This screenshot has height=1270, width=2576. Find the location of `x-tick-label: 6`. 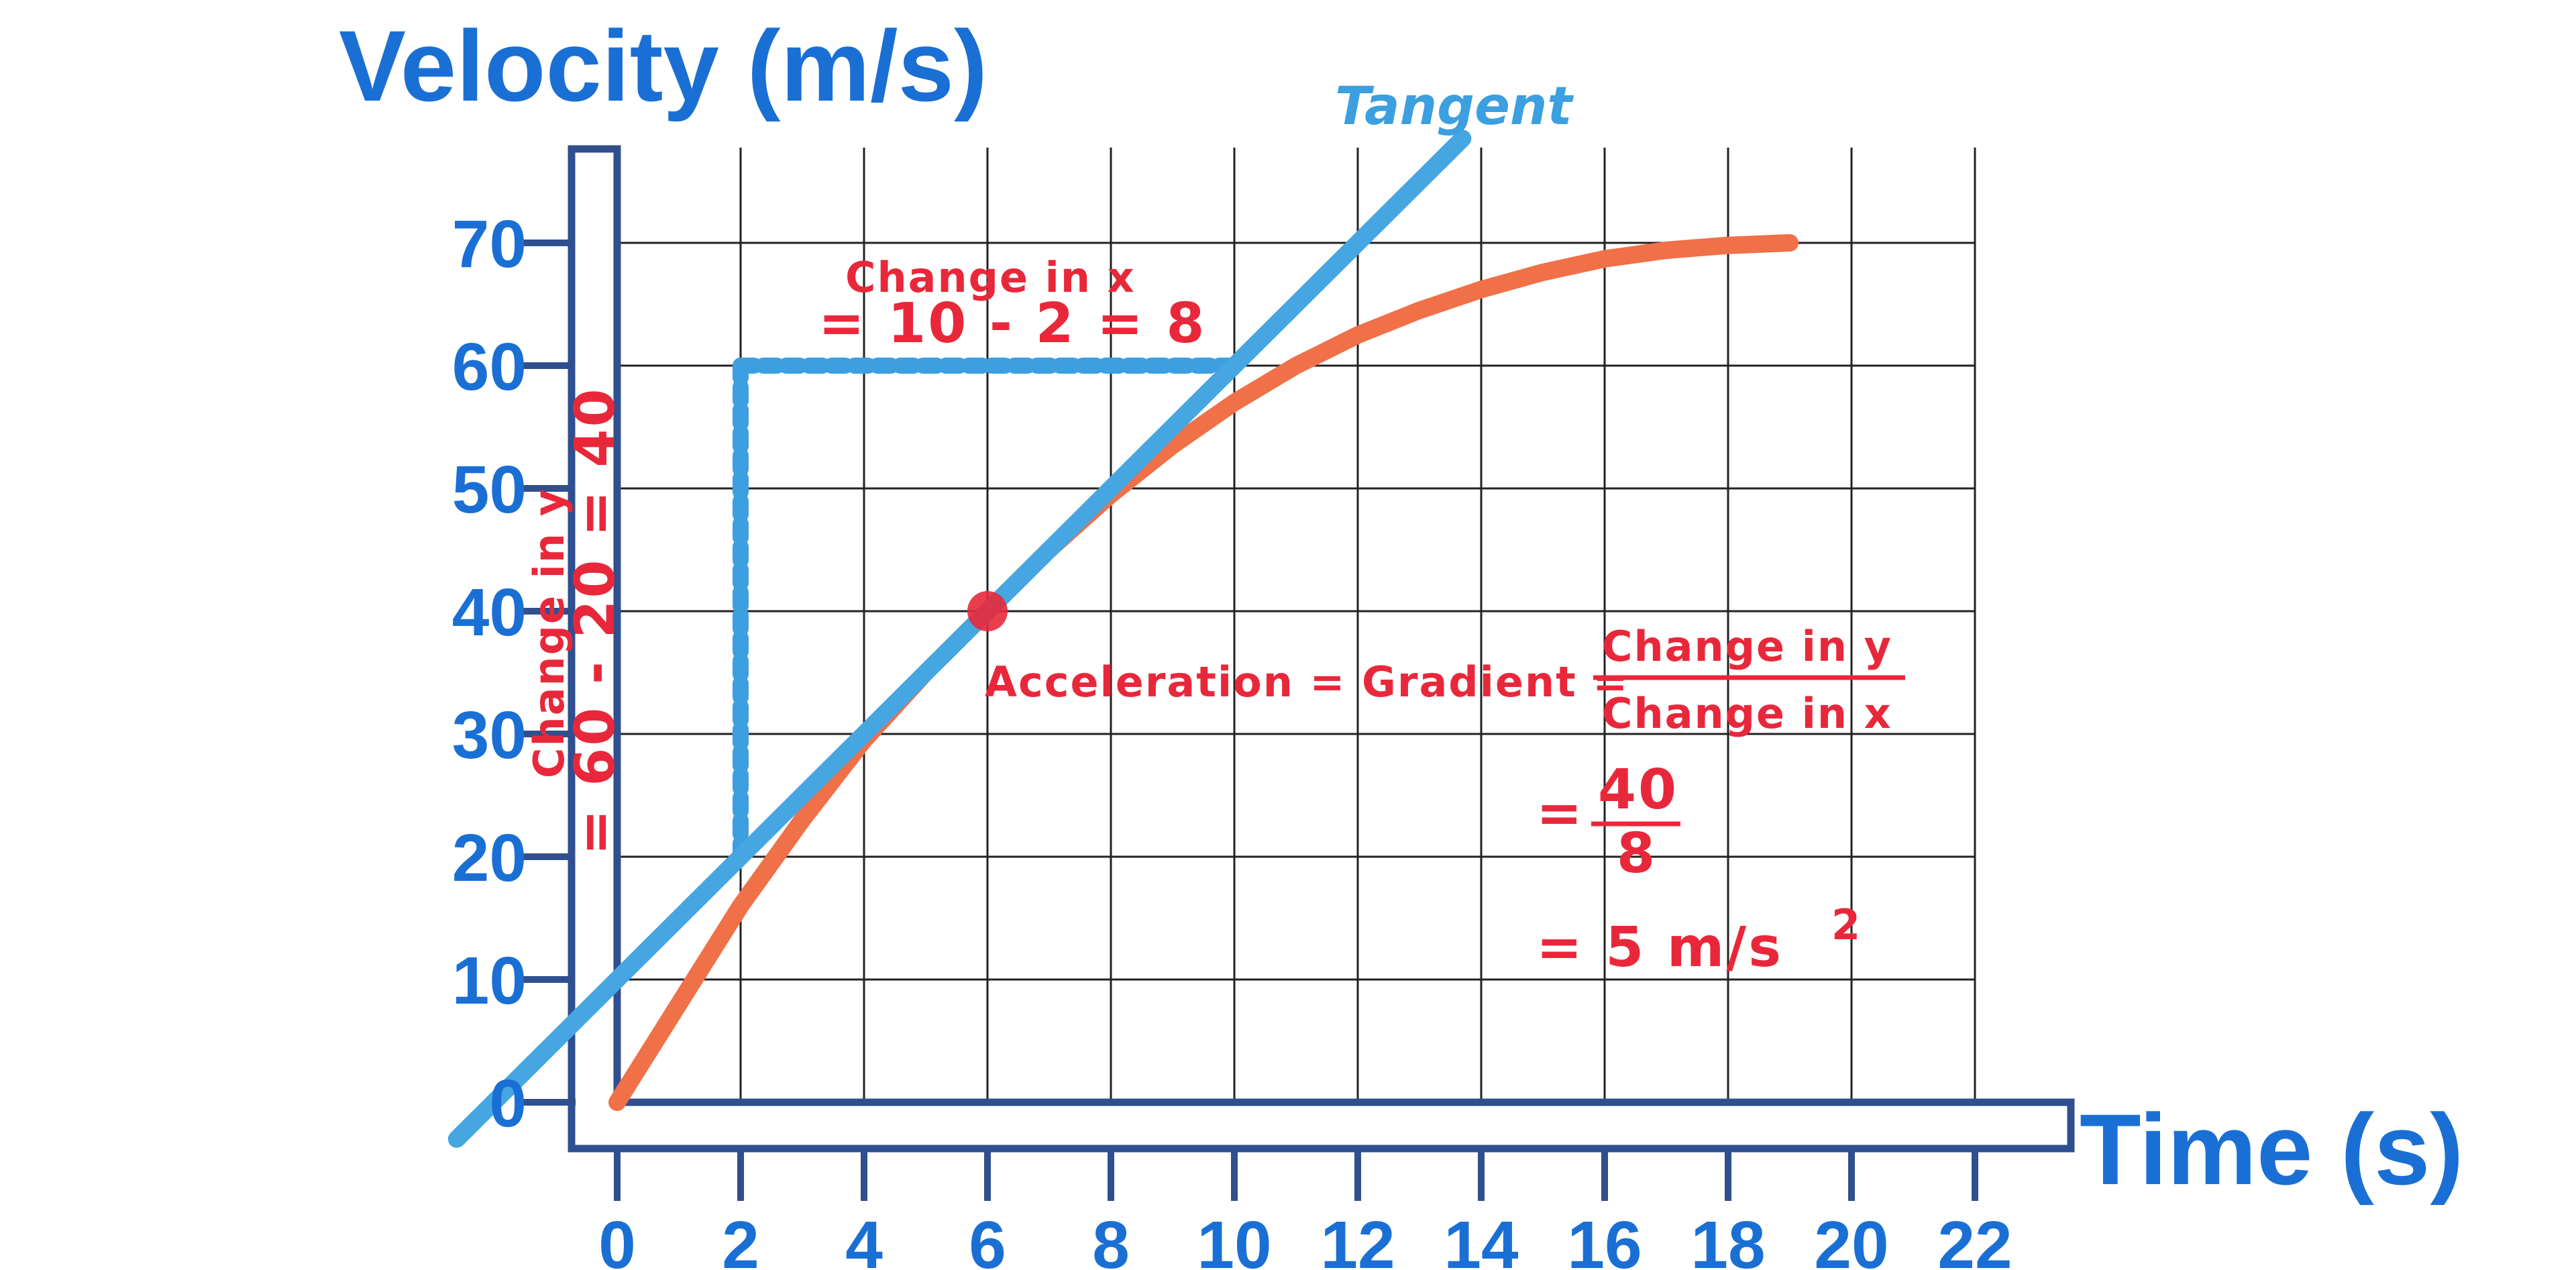

x-tick-label: 6 is located at coordinates (987, 1239).